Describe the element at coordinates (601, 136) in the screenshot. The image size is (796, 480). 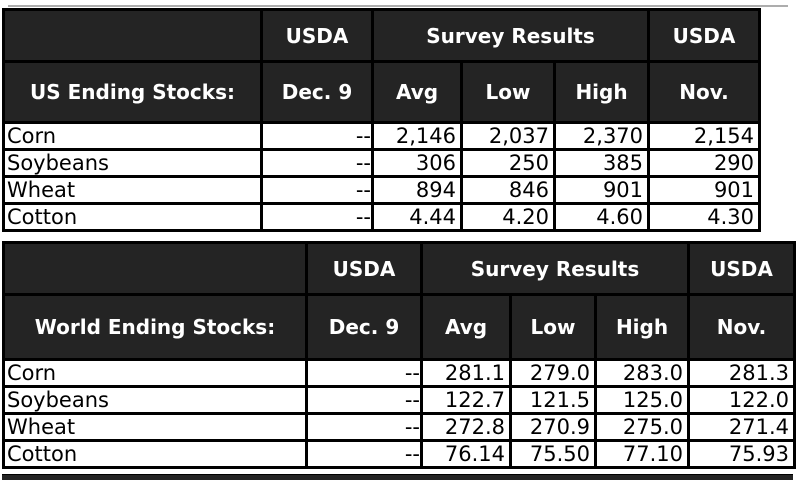
I see `cell-high: 2,370` at that location.